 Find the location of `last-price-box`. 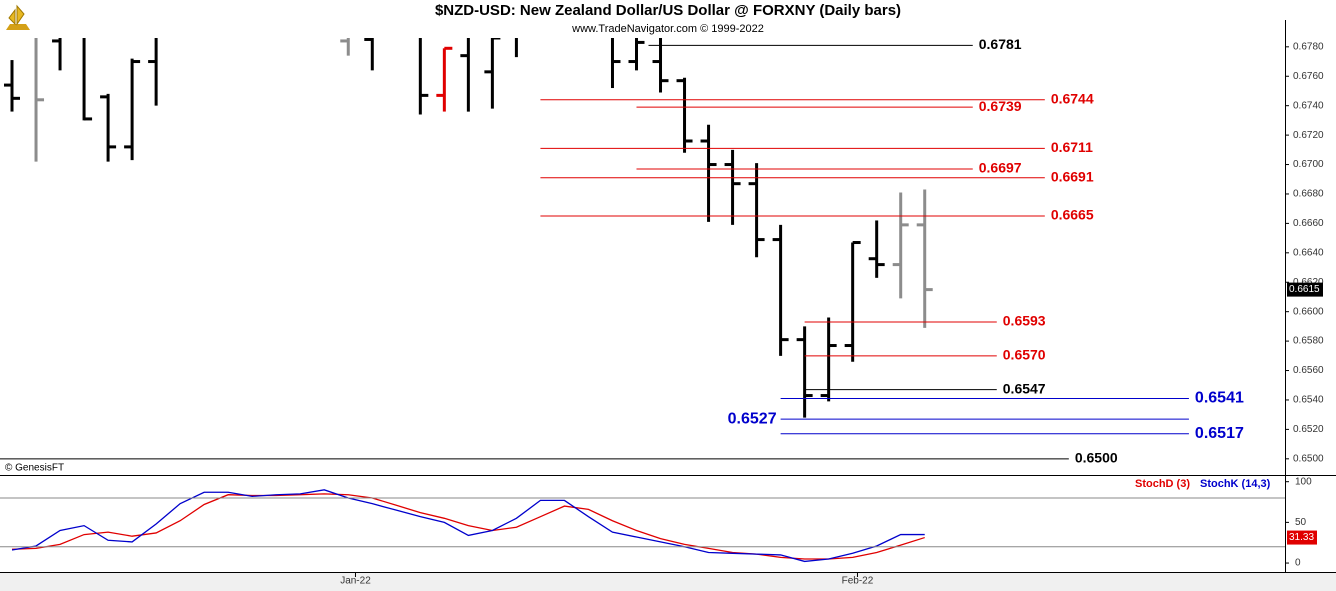

last-price-box is located at coordinates (1305, 289).